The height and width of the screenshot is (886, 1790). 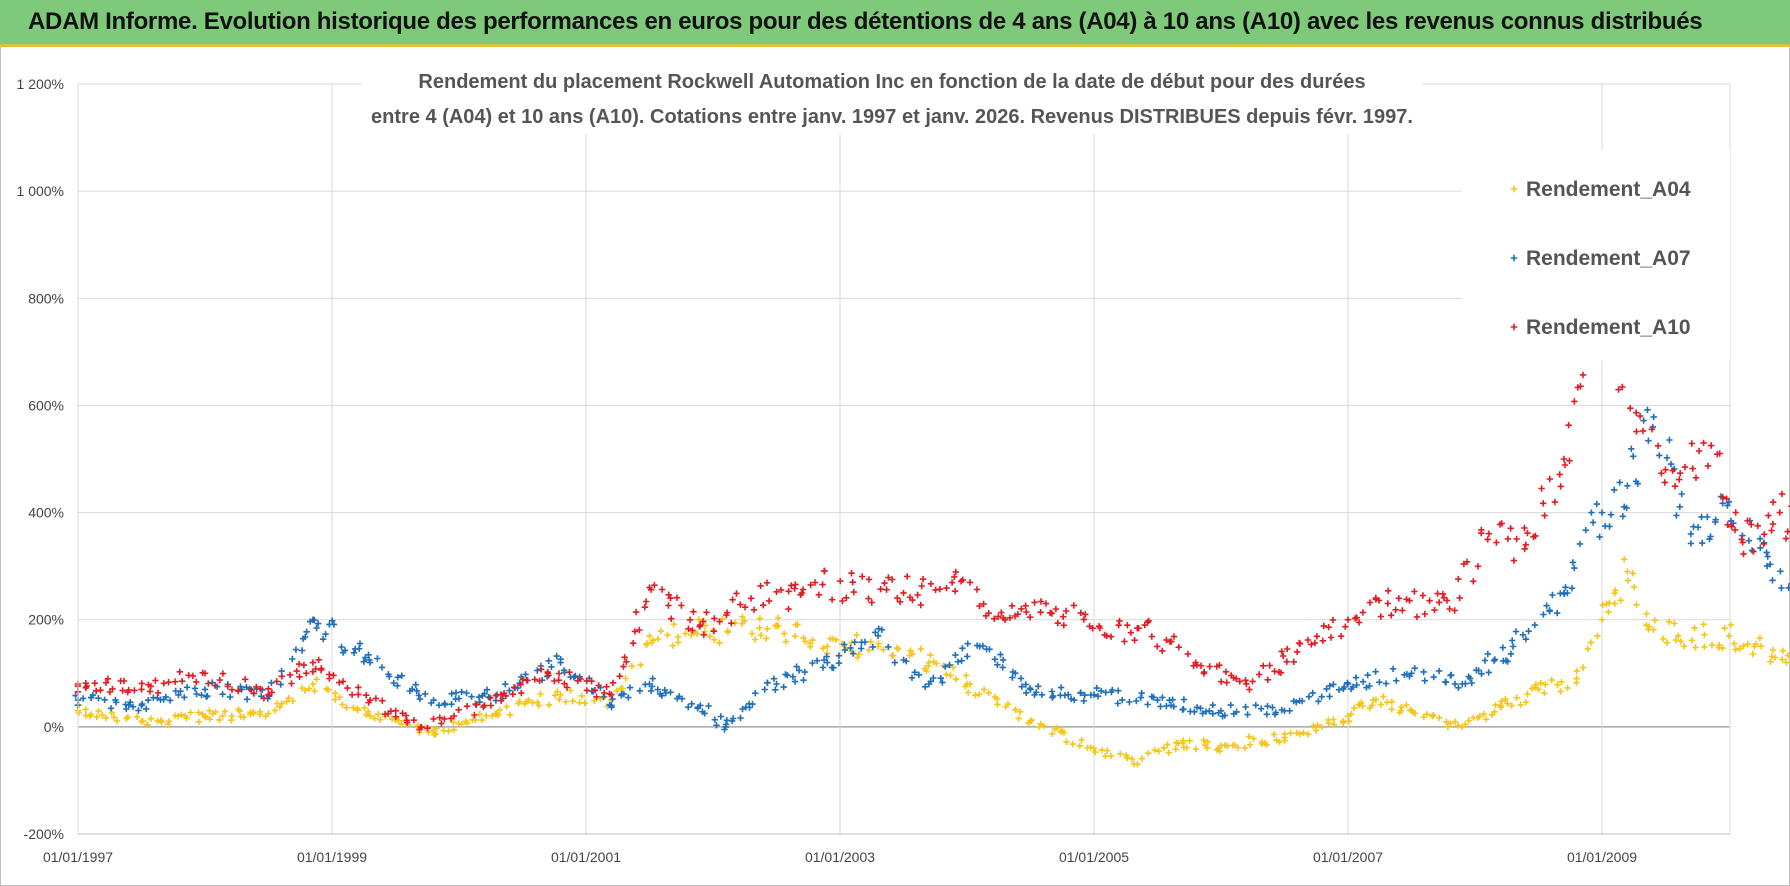 What do you see at coordinates (44, 834) in the screenshot?
I see `y-tick-label: -200%` at bounding box center [44, 834].